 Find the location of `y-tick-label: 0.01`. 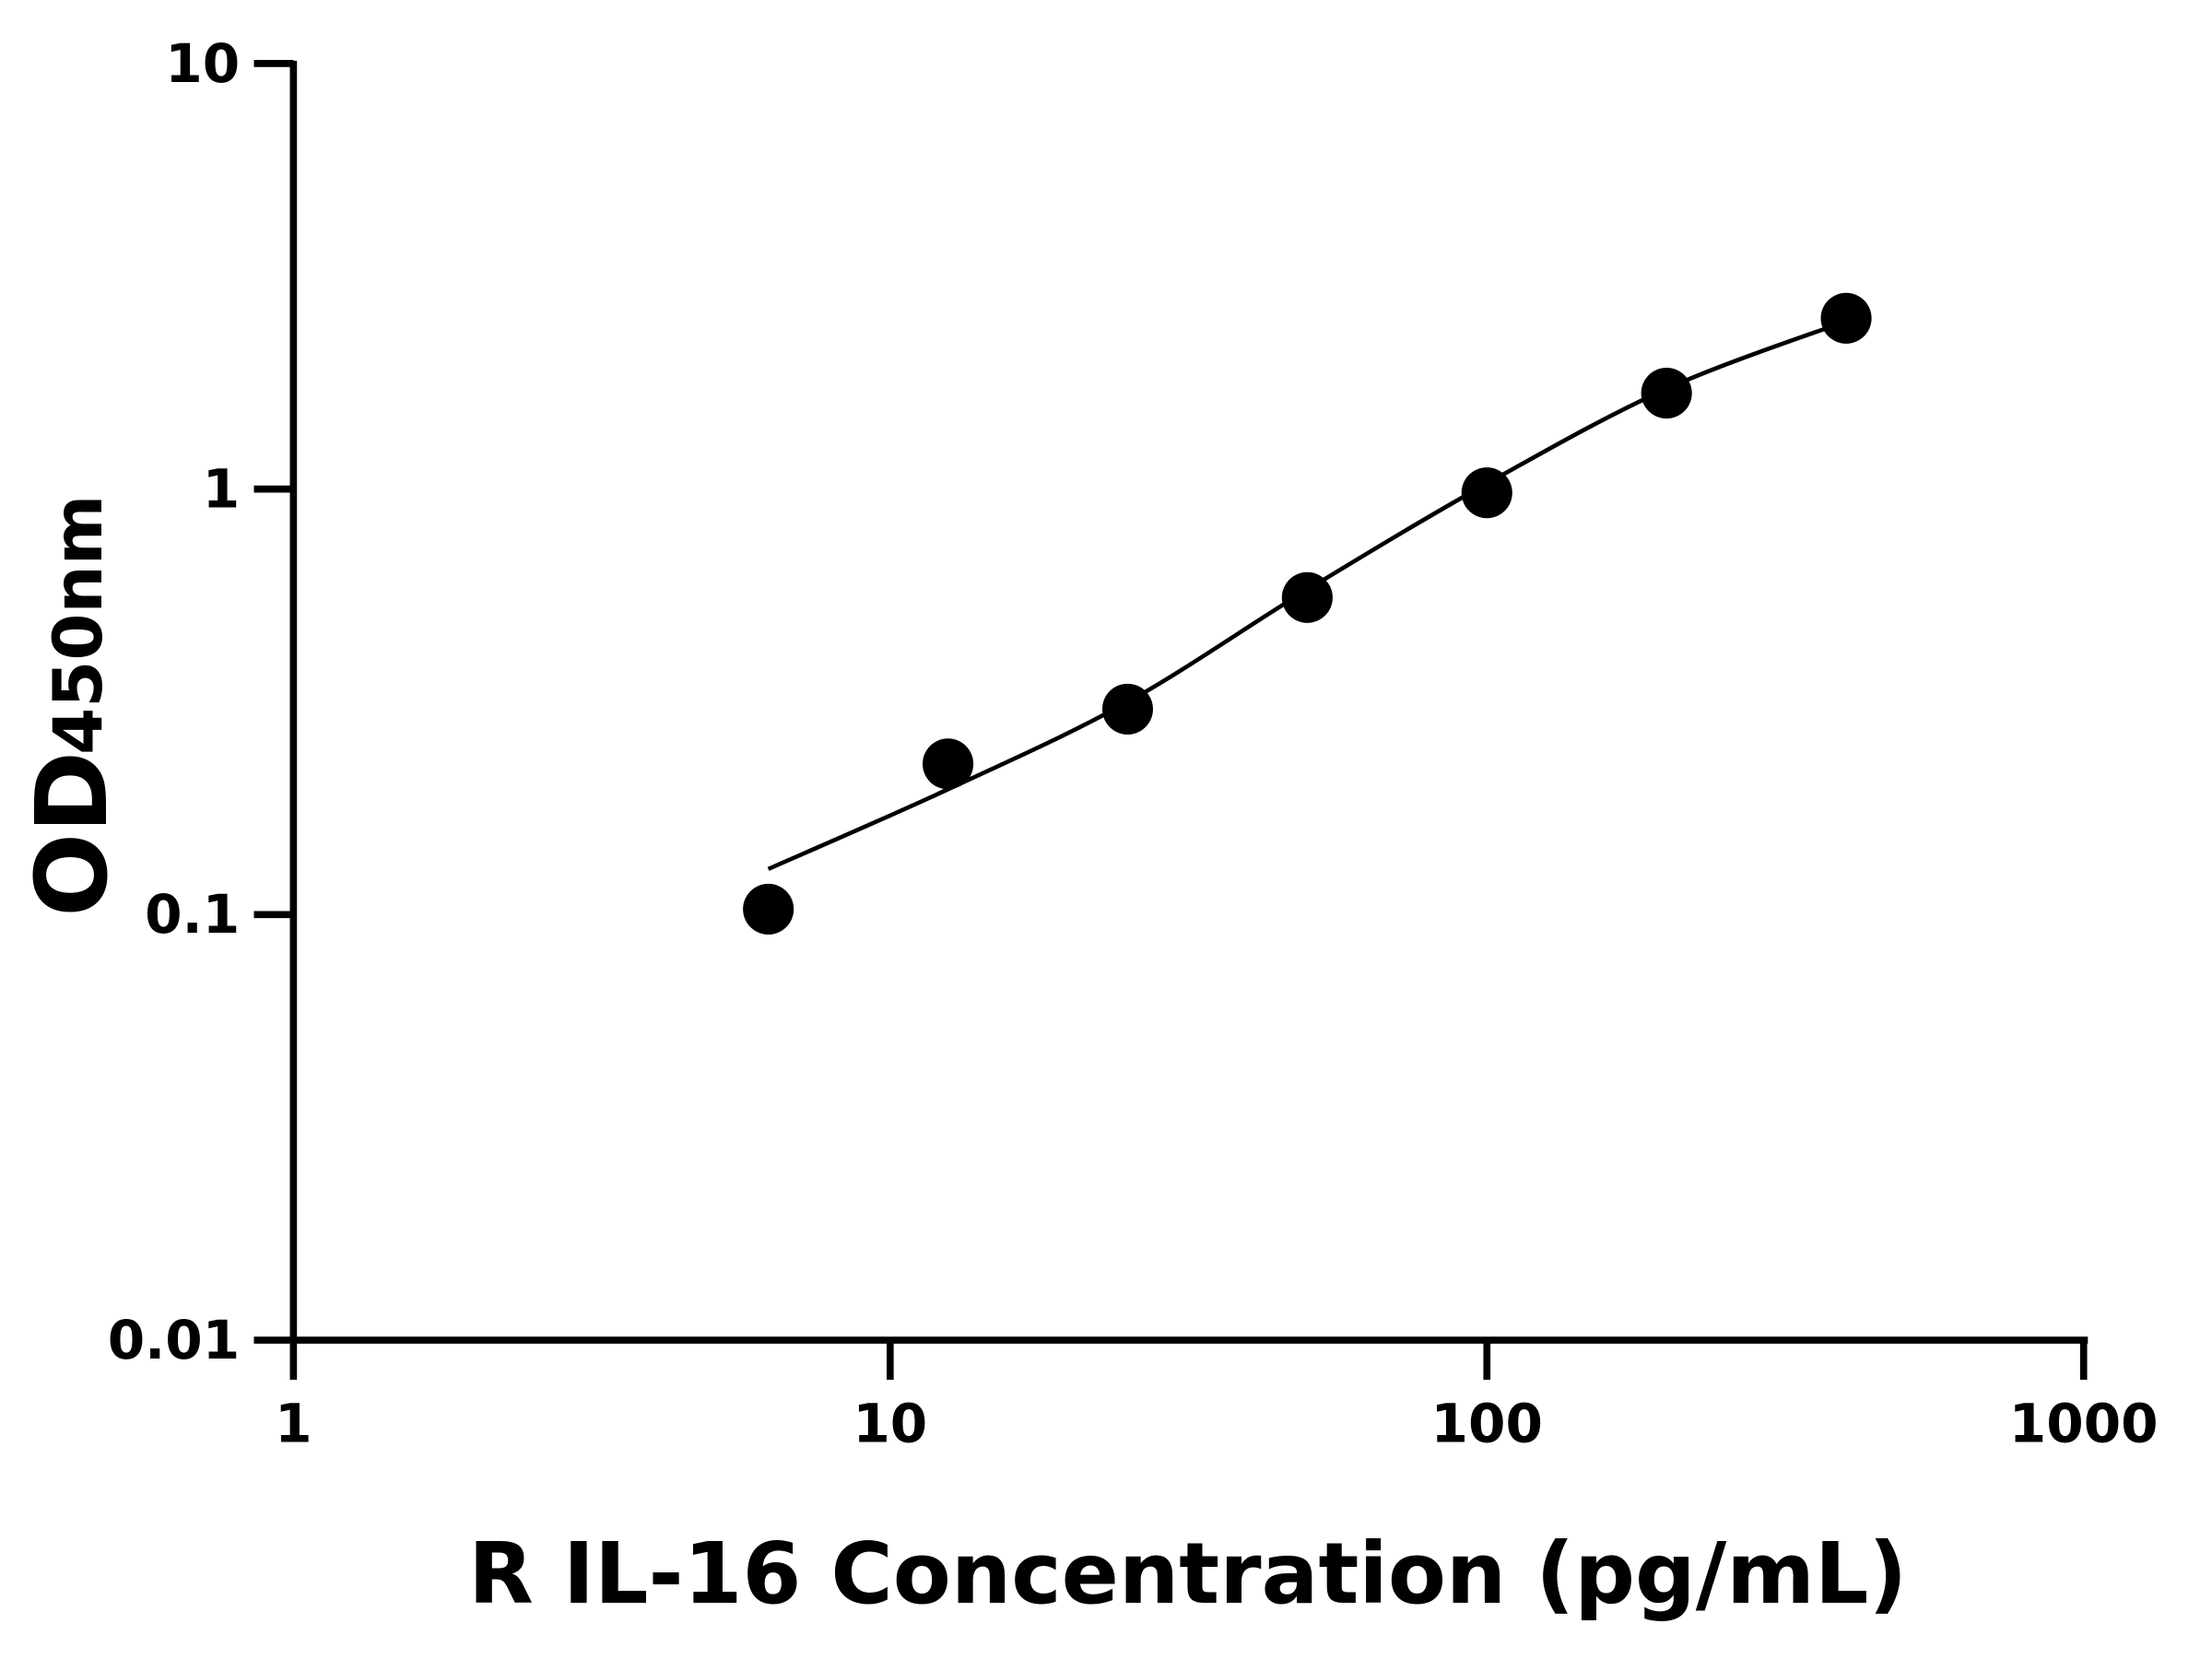

y-tick-label: 0.01 is located at coordinates (174, 1340).